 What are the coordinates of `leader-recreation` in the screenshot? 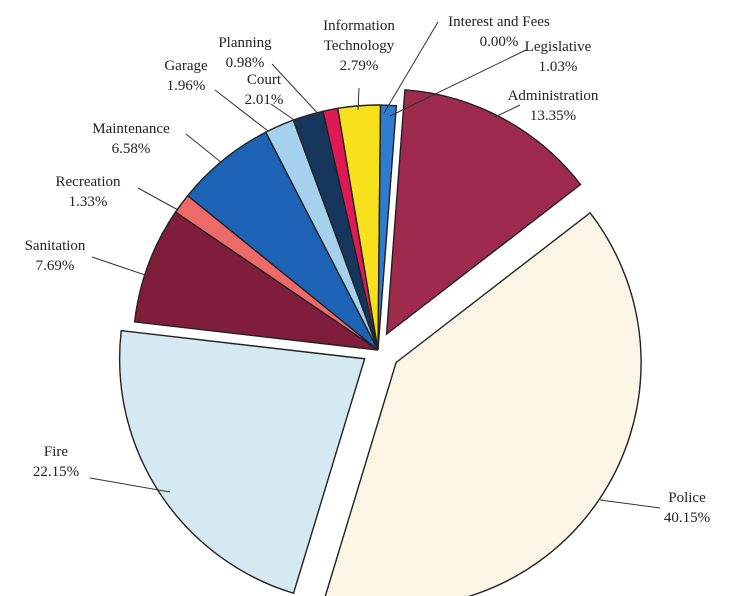 It's located at (158, 199).